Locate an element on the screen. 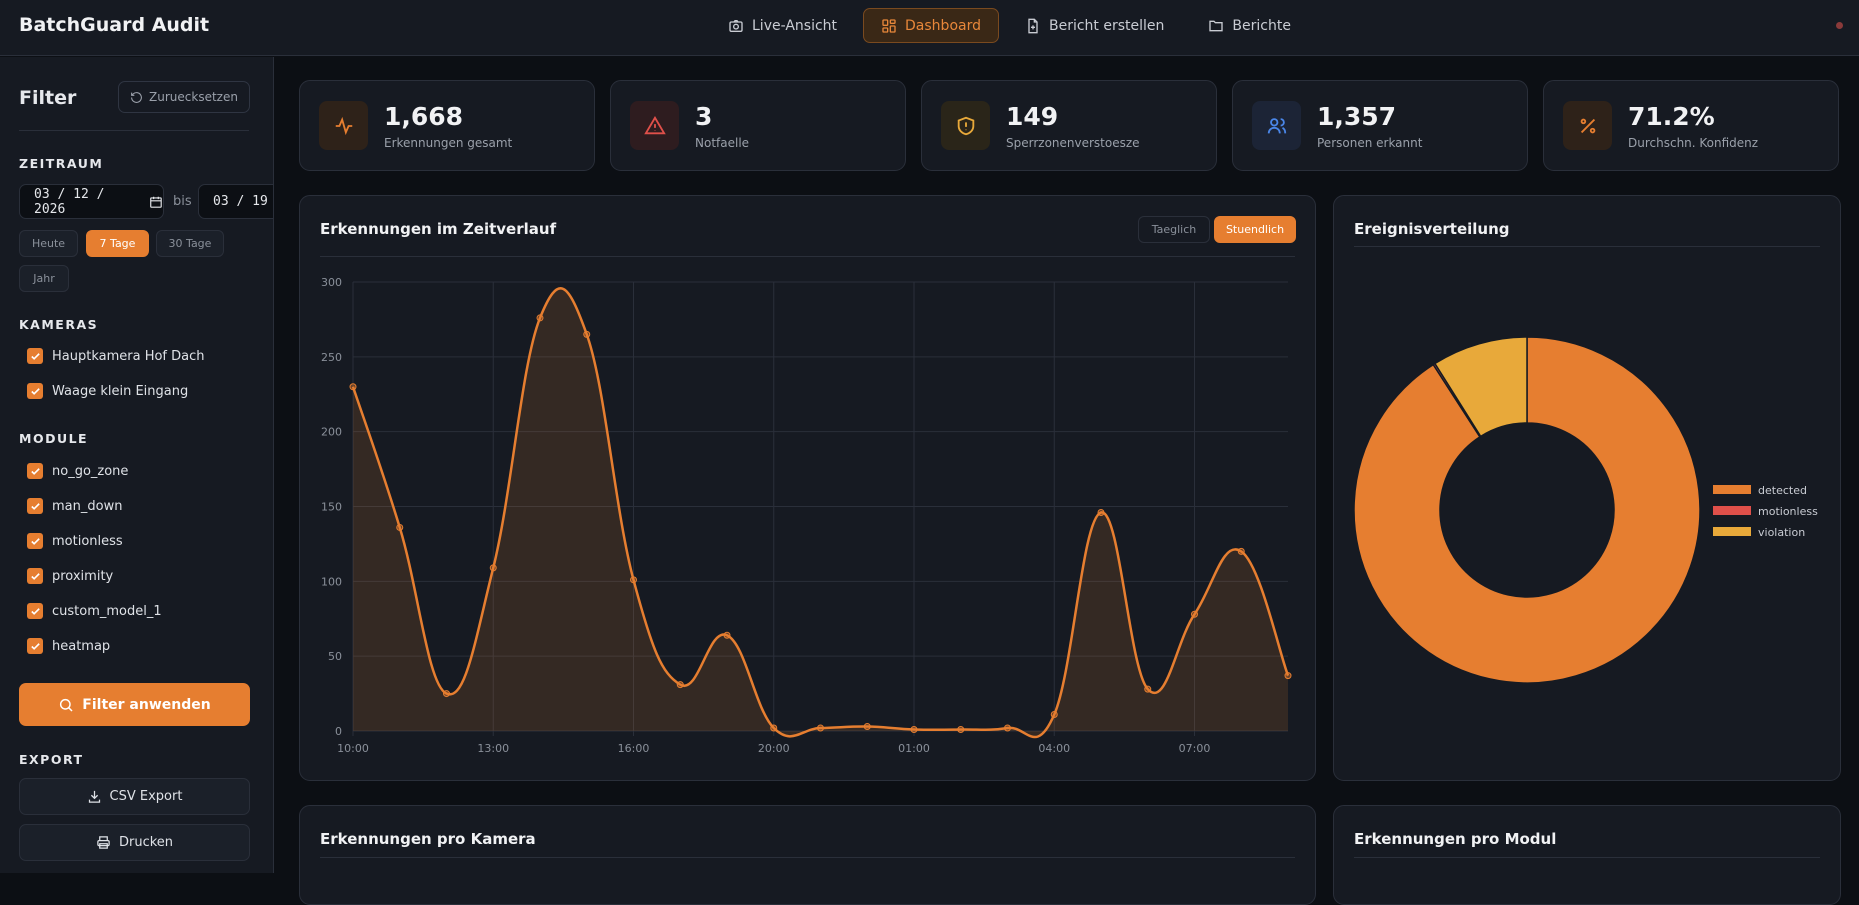 This screenshot has height=905, width=1859. kpi-card: 3 Notfaelle is located at coordinates (758, 125).